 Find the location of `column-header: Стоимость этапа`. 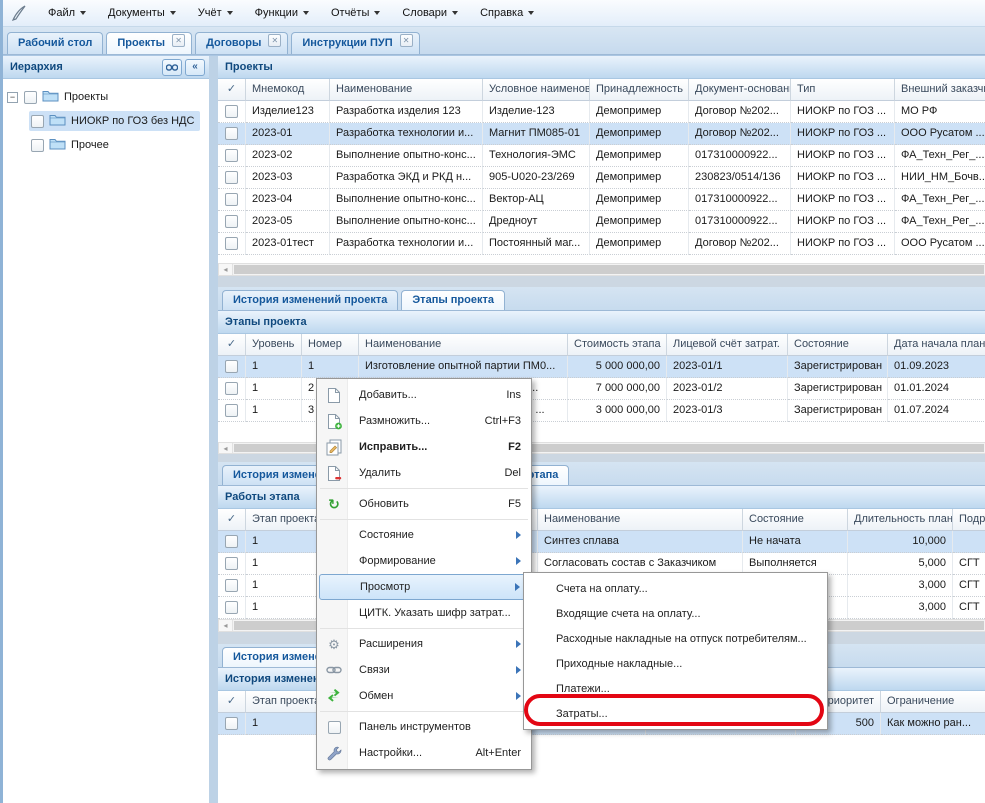

column-header: Стоимость этапа is located at coordinates (617, 345).